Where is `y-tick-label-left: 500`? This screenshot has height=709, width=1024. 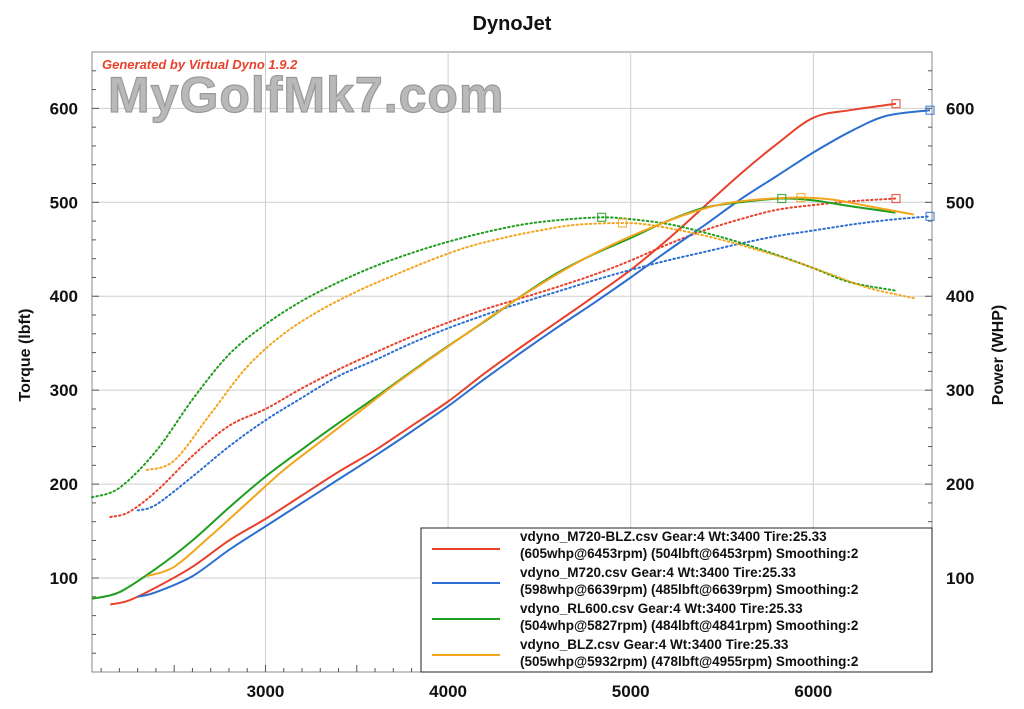
y-tick-label-left: 500 is located at coordinates (64, 202).